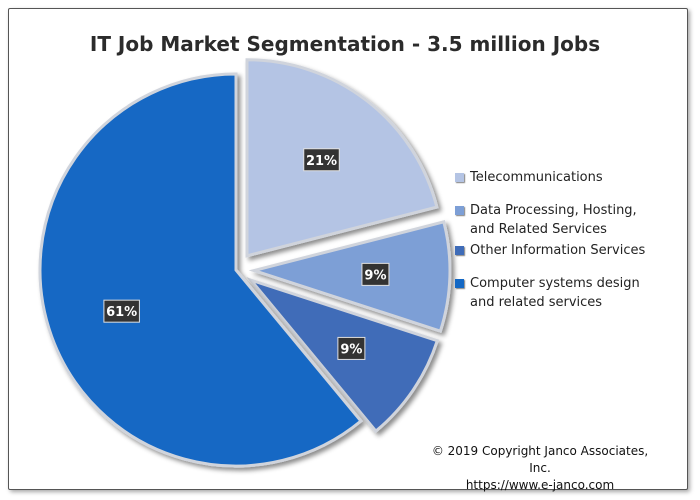 This screenshot has width=700, height=500. I want to click on data-label-data-processing-hosting-and-re: 9%, so click(375, 275).